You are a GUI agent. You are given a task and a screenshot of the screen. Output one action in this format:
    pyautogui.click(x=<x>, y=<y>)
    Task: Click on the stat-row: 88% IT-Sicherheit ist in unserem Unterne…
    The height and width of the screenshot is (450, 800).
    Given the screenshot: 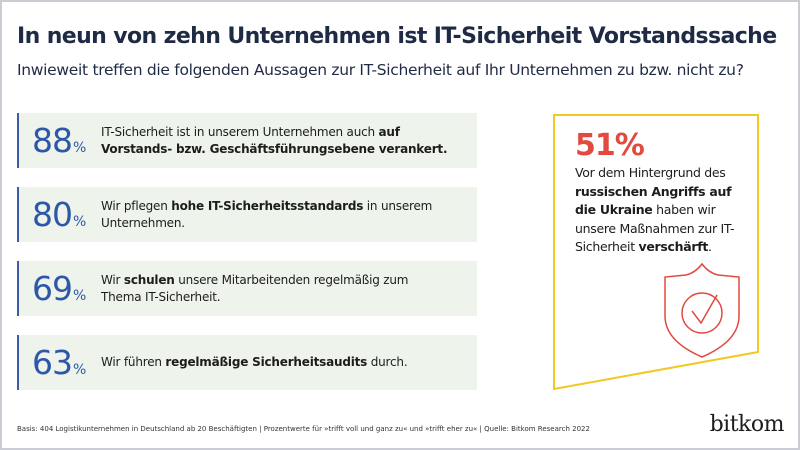 What is the action you would take?
    pyautogui.click(x=247, y=140)
    